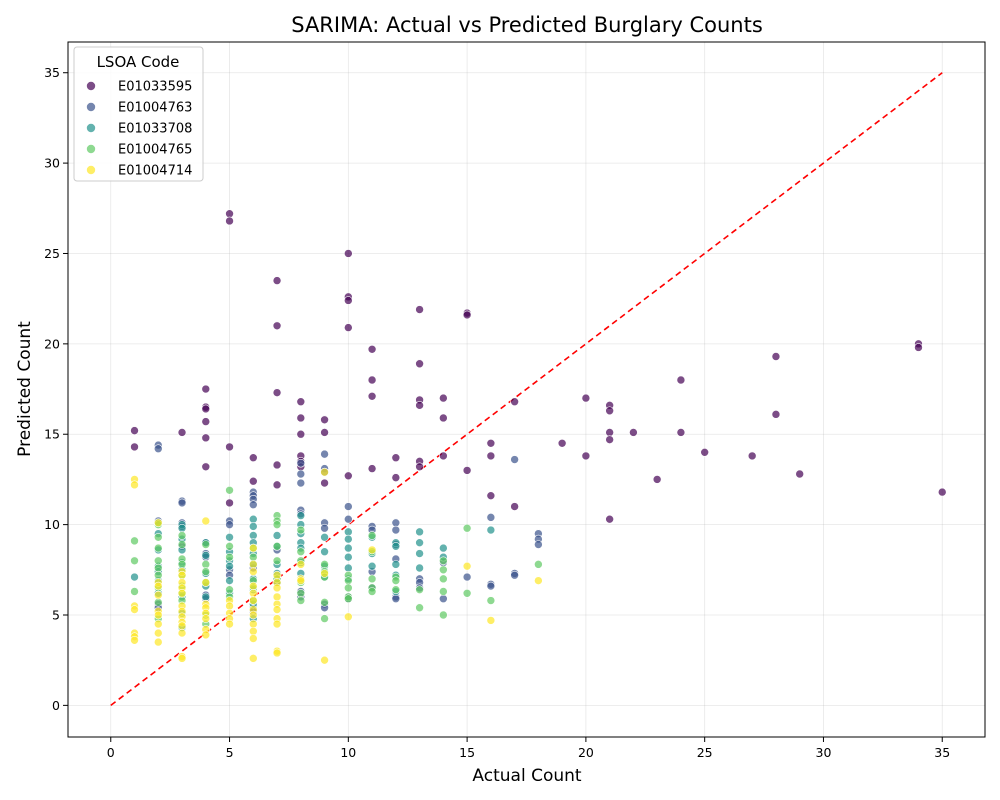  What do you see at coordinates (942, 752) in the screenshot?
I see `x-tick-label: 35` at bounding box center [942, 752].